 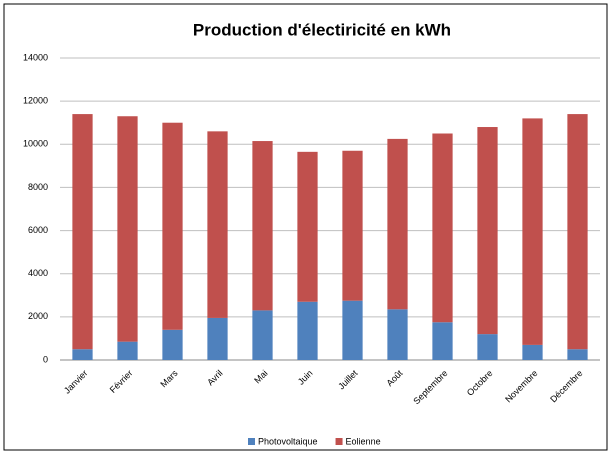 What do you see at coordinates (38, 273) in the screenshot?
I see `y-tick-label: 4000` at bounding box center [38, 273].